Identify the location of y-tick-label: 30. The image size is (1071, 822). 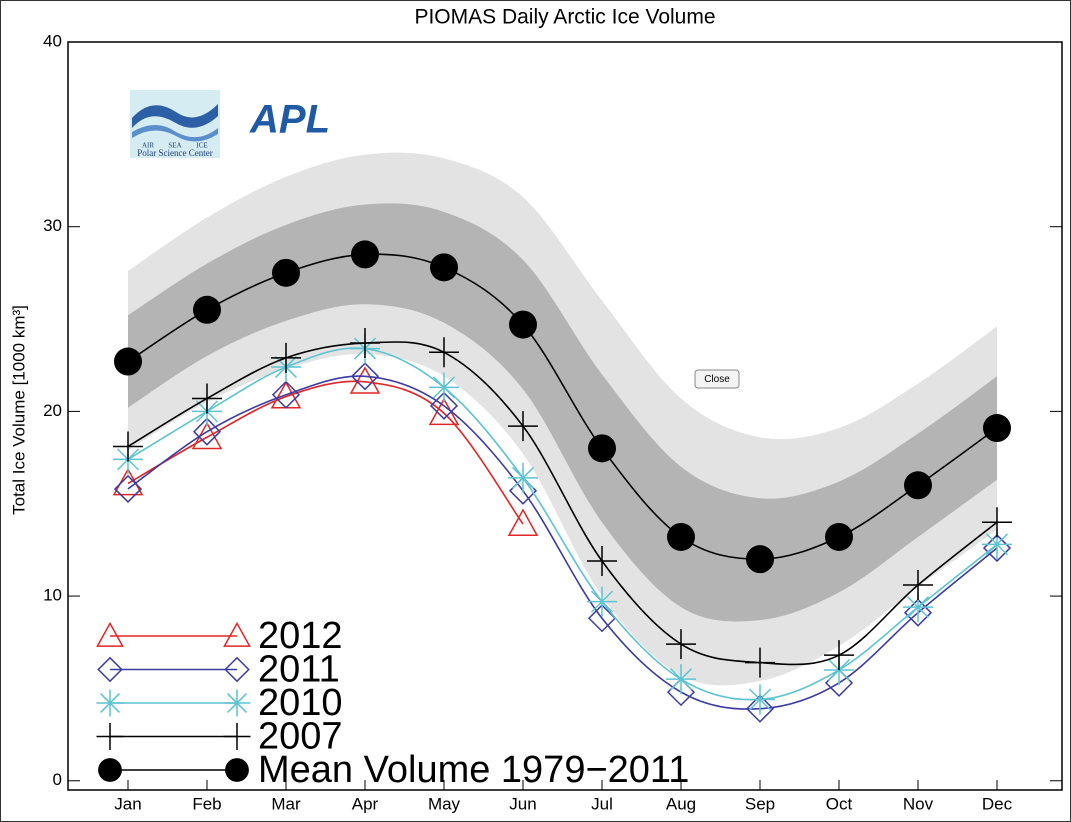
(52, 225).